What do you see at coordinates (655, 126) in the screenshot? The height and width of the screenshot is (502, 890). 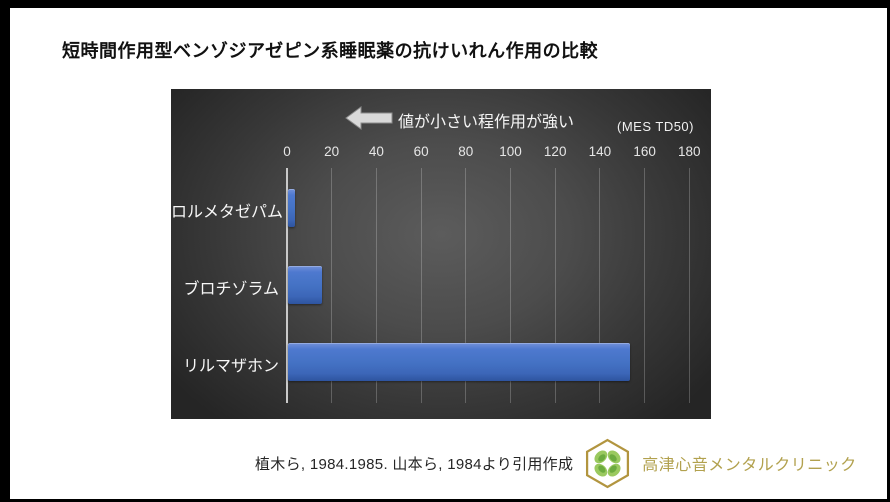 I see `unit-label: (MES TD50)` at bounding box center [655, 126].